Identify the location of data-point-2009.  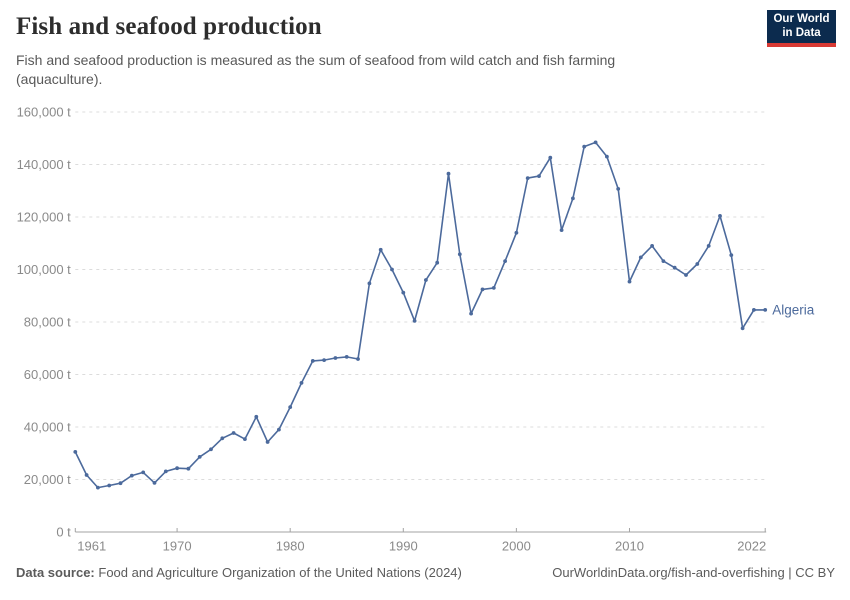
(618, 189).